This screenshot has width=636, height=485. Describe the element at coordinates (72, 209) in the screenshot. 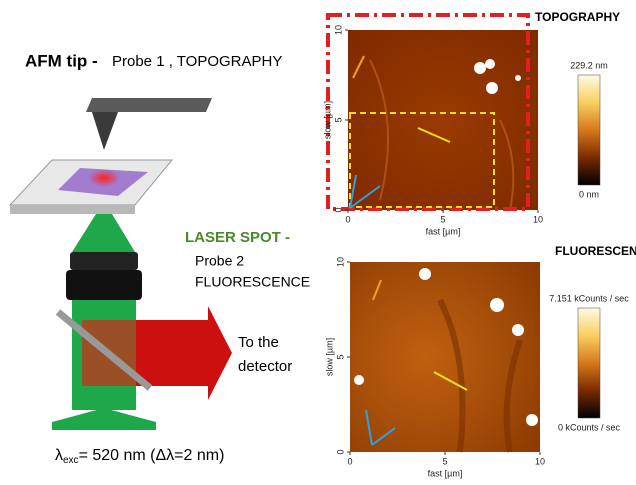

I see `sample-edge` at that location.